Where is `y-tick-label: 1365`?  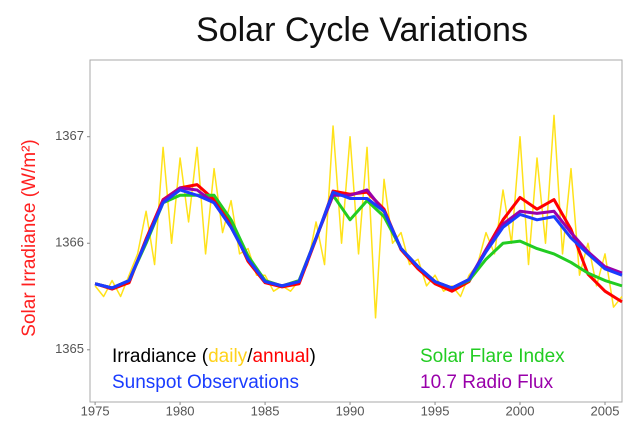
y-tick-label: 1365 is located at coordinates (69, 348).